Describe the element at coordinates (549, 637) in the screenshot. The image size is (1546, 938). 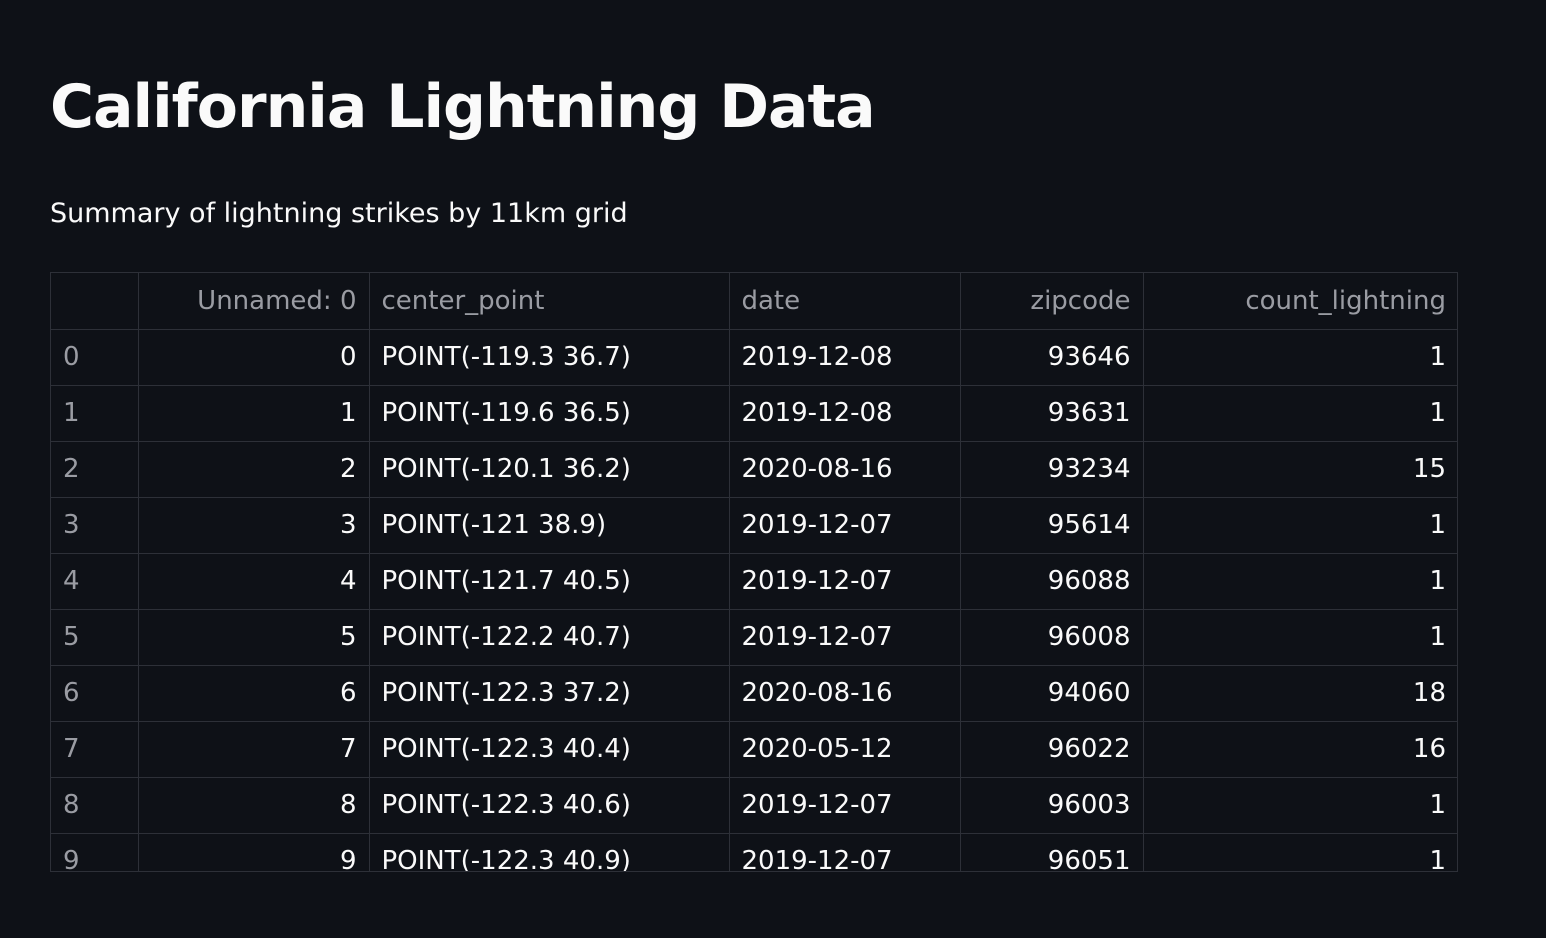
I see `cell-center-point: POINT(-122.2 40.7)` at that location.